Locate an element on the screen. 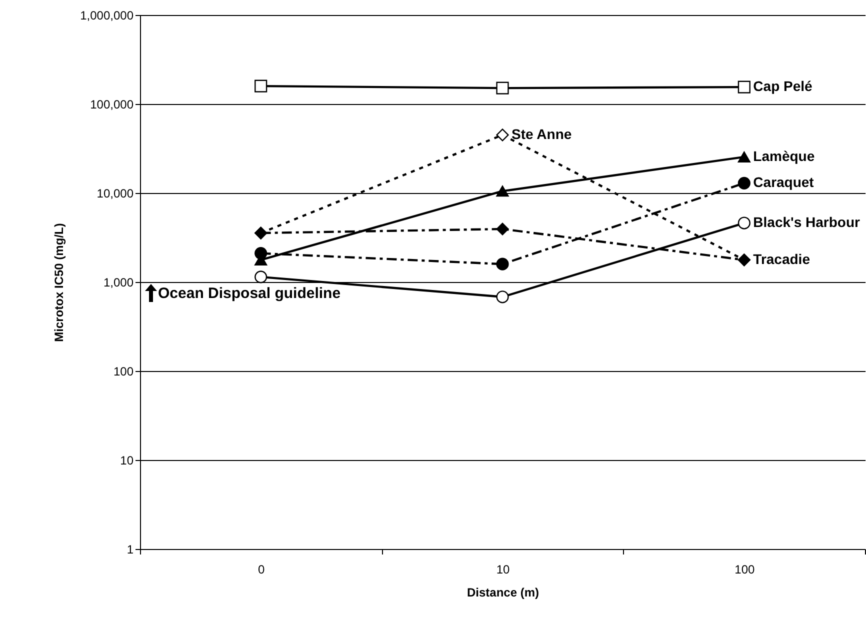  x-tick-label: 0 is located at coordinates (261, 569).